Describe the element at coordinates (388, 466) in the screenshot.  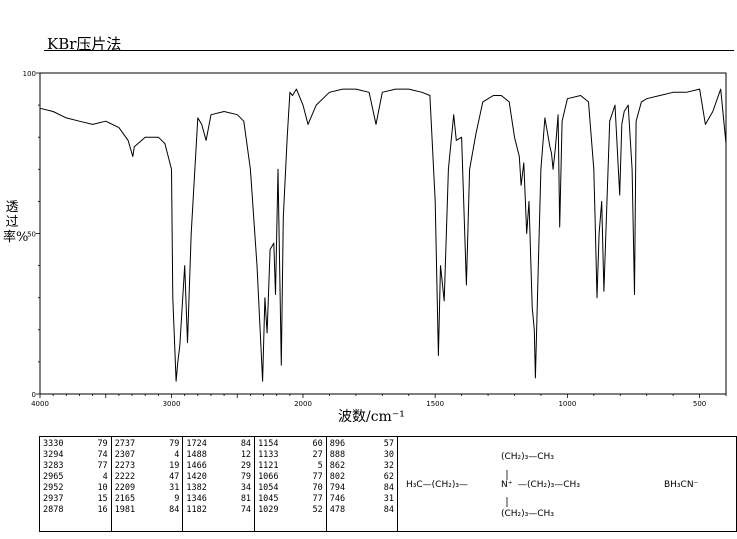
I see `peak-transmittance: 32` at that location.